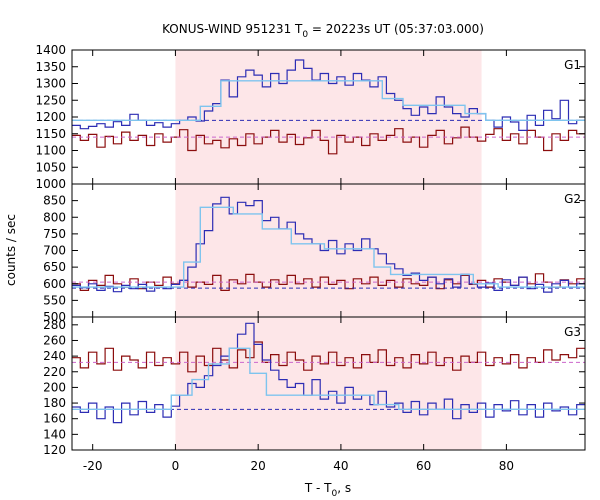 Image resolution: width=600 pixels, height=500 pixels. Describe the element at coordinates (328, 378) in the screenshot. I see `fit-g3` at that location.